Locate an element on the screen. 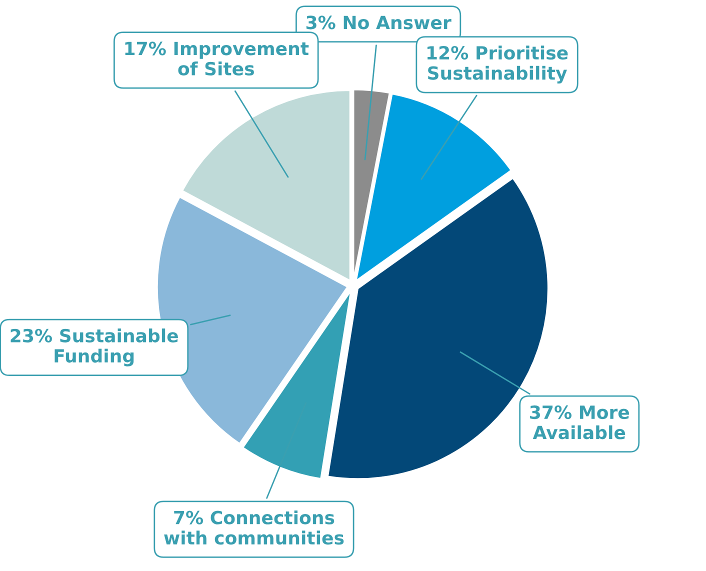 The image size is (706, 571). slice-label: 12% Prioritise Sustainability is located at coordinates (498, 65).